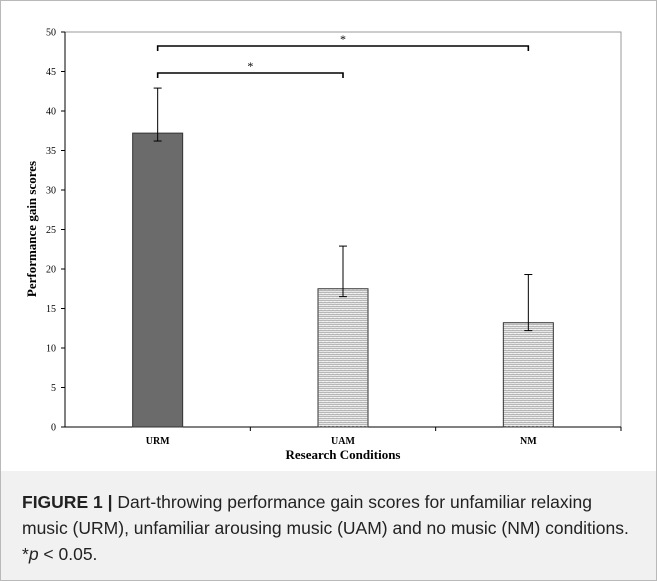  What do you see at coordinates (51, 112) in the screenshot?
I see `y-tick-label: 40` at bounding box center [51, 112].